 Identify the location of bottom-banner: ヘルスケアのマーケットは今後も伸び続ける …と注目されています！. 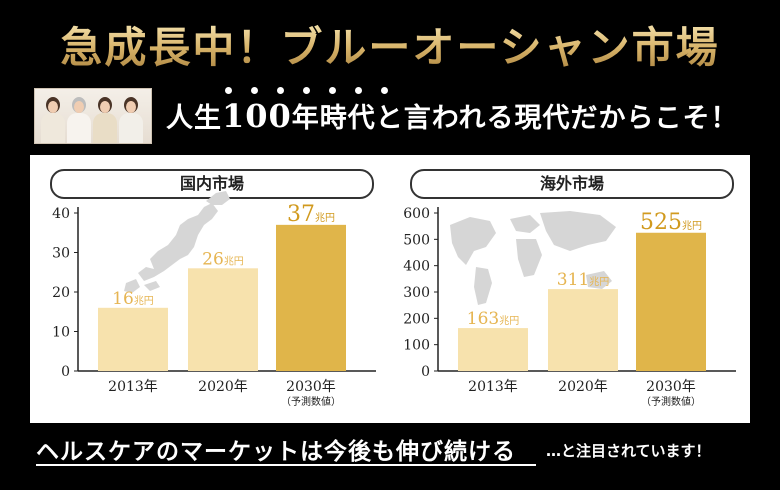
(390, 449).